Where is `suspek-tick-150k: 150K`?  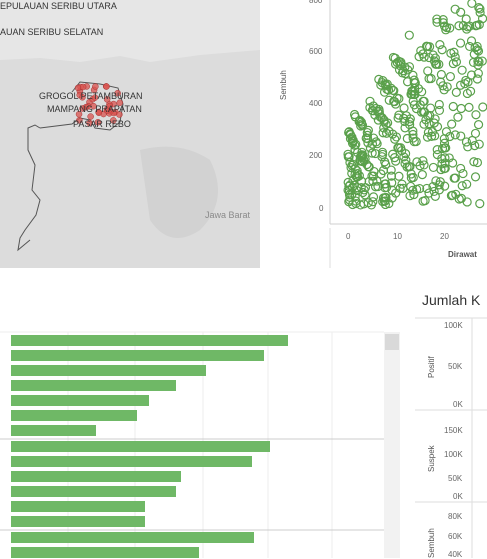 suspek-tick-150k: 150K is located at coordinates (453, 430).